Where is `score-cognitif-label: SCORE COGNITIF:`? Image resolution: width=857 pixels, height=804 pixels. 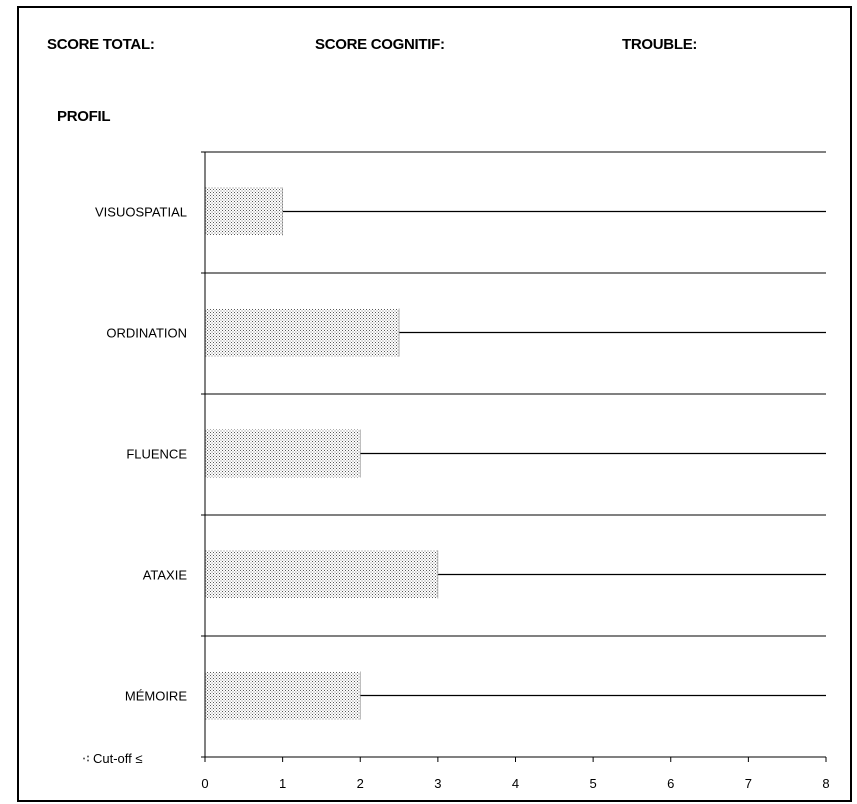
score-cognitif-label: SCORE COGNITIF: is located at coordinates (380, 44).